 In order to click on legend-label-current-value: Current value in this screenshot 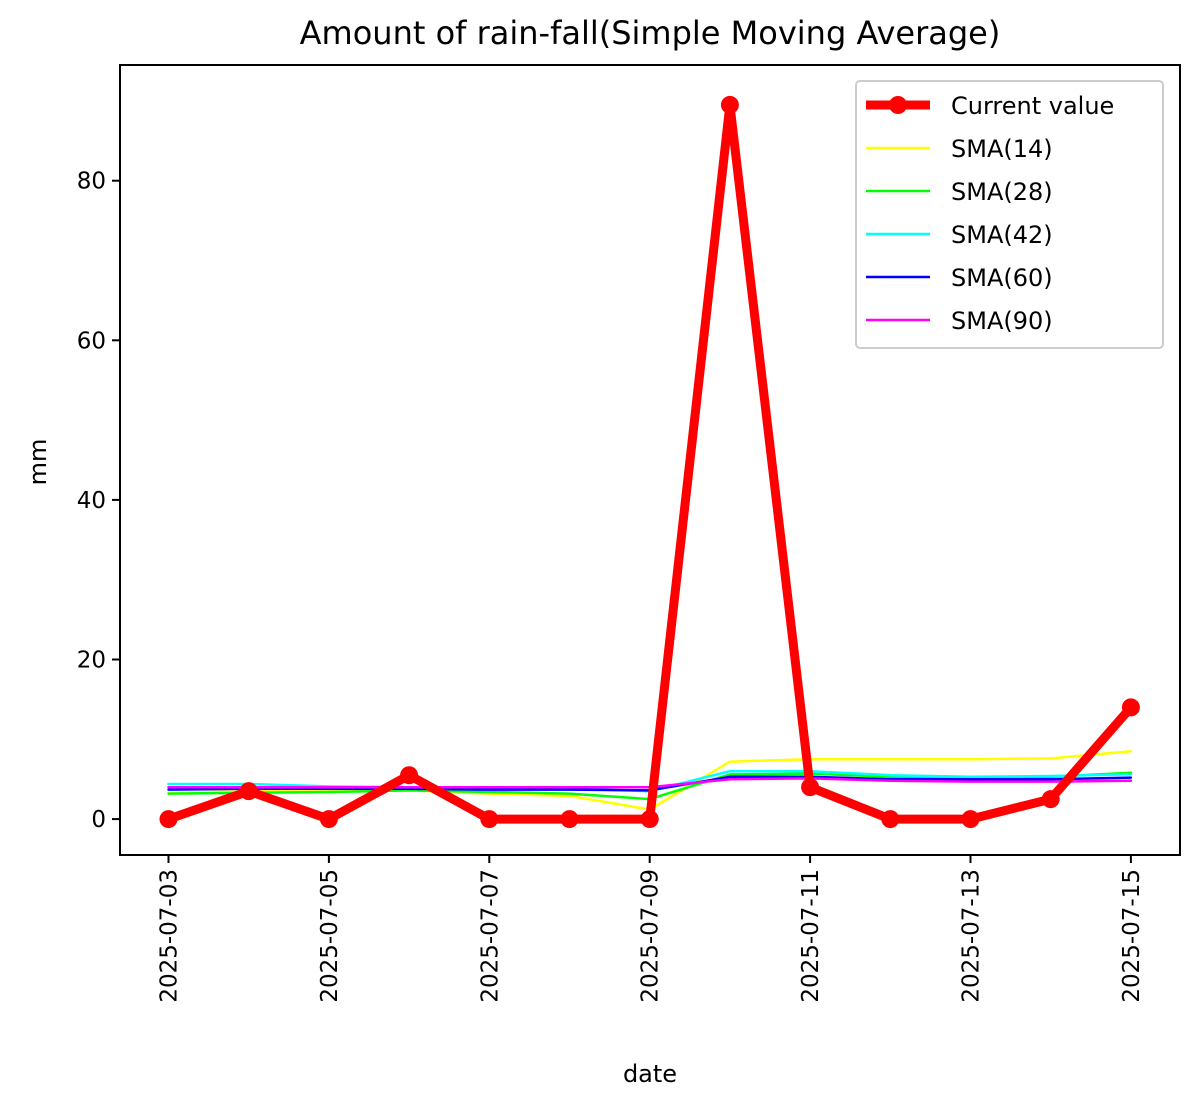, I will do `click(1032, 106)`.